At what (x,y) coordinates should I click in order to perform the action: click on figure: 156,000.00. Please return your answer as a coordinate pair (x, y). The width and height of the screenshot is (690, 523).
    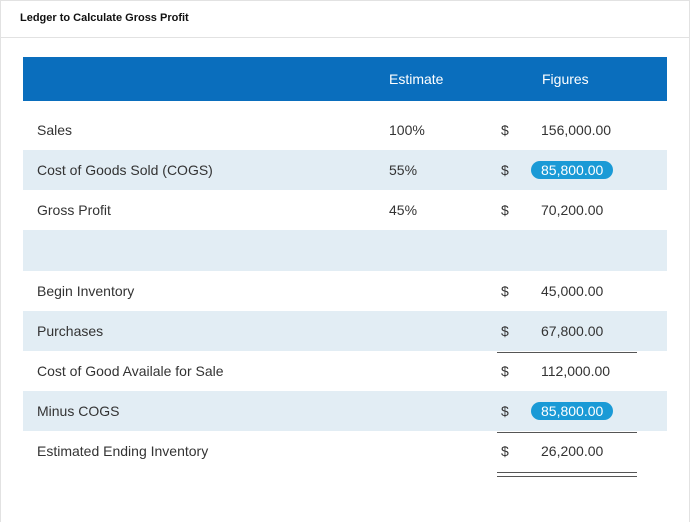
    Looking at the image, I should click on (576, 130).